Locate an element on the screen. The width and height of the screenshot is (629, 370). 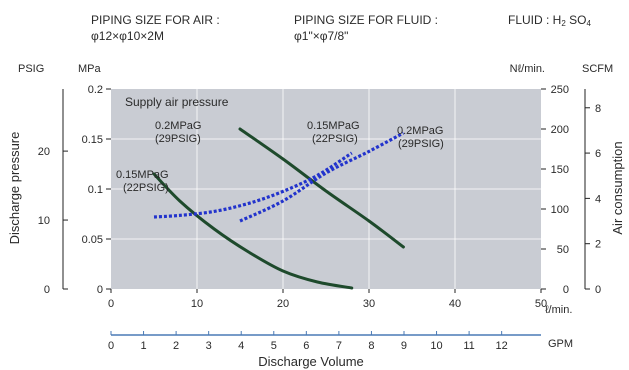
air-piping-label: PIPING SIZE FOR AIR : is located at coordinates (155, 20).